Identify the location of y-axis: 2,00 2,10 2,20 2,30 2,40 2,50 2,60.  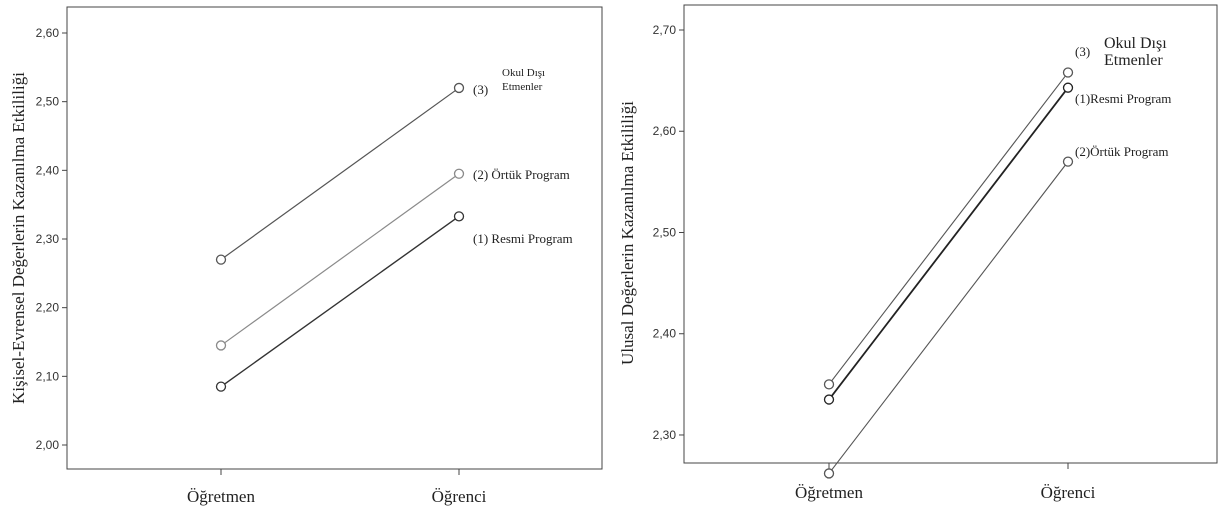
(51, 239).